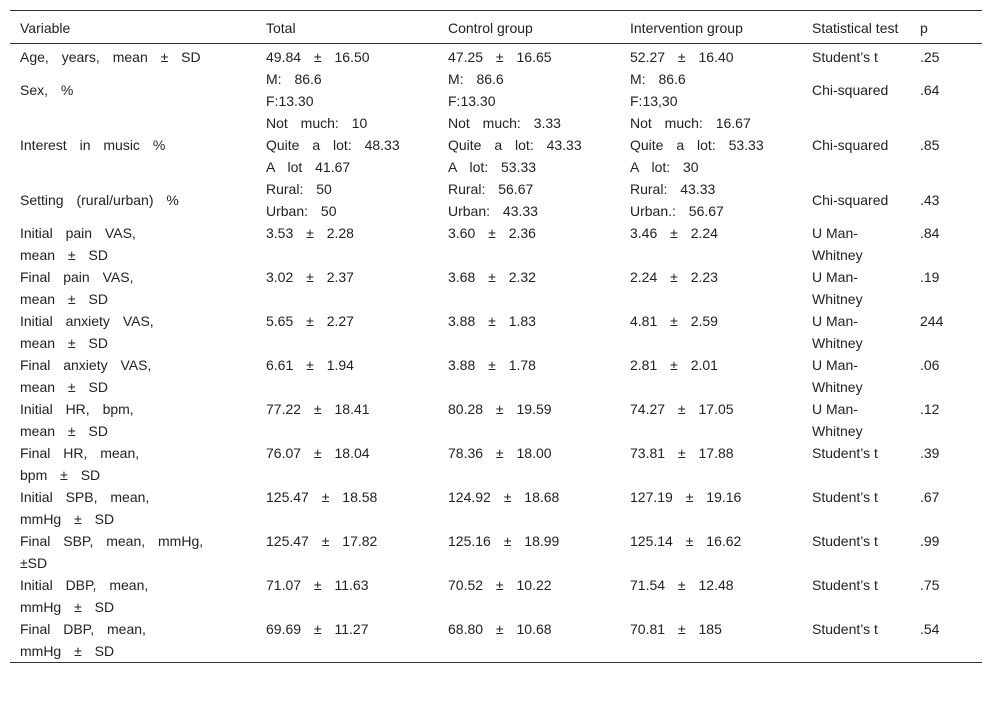 The height and width of the screenshot is (728, 992). Describe the element at coordinates (317, 629) in the screenshot. I see `table-cell: 69.69 ± 11.27` at that location.